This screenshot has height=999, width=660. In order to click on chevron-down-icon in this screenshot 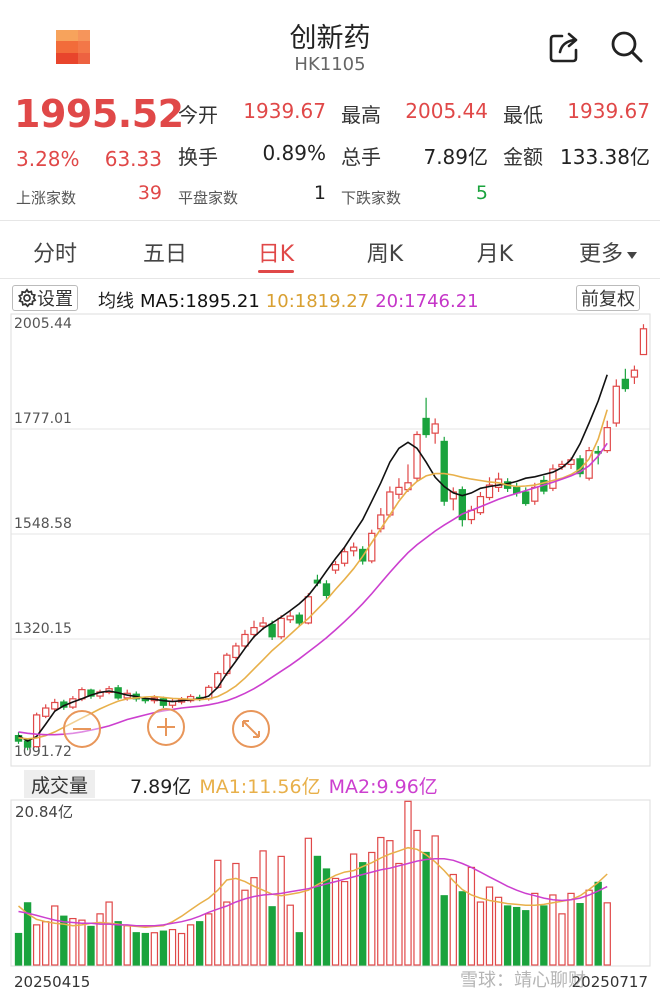, I will do `click(632, 255)`.